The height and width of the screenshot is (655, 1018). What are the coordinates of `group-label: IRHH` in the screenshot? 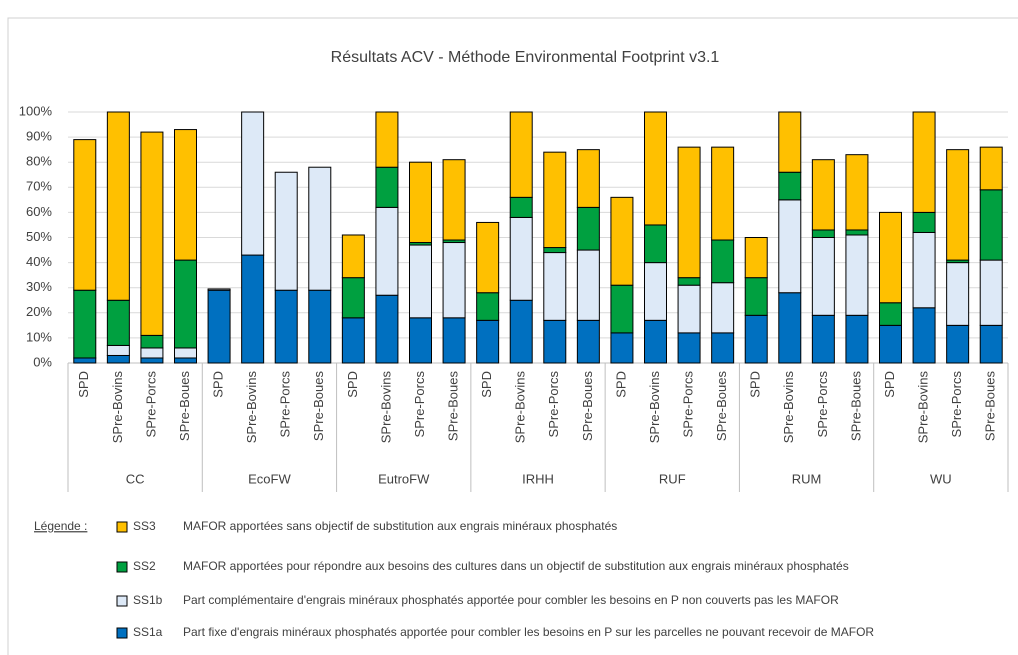 It's located at (538, 478).